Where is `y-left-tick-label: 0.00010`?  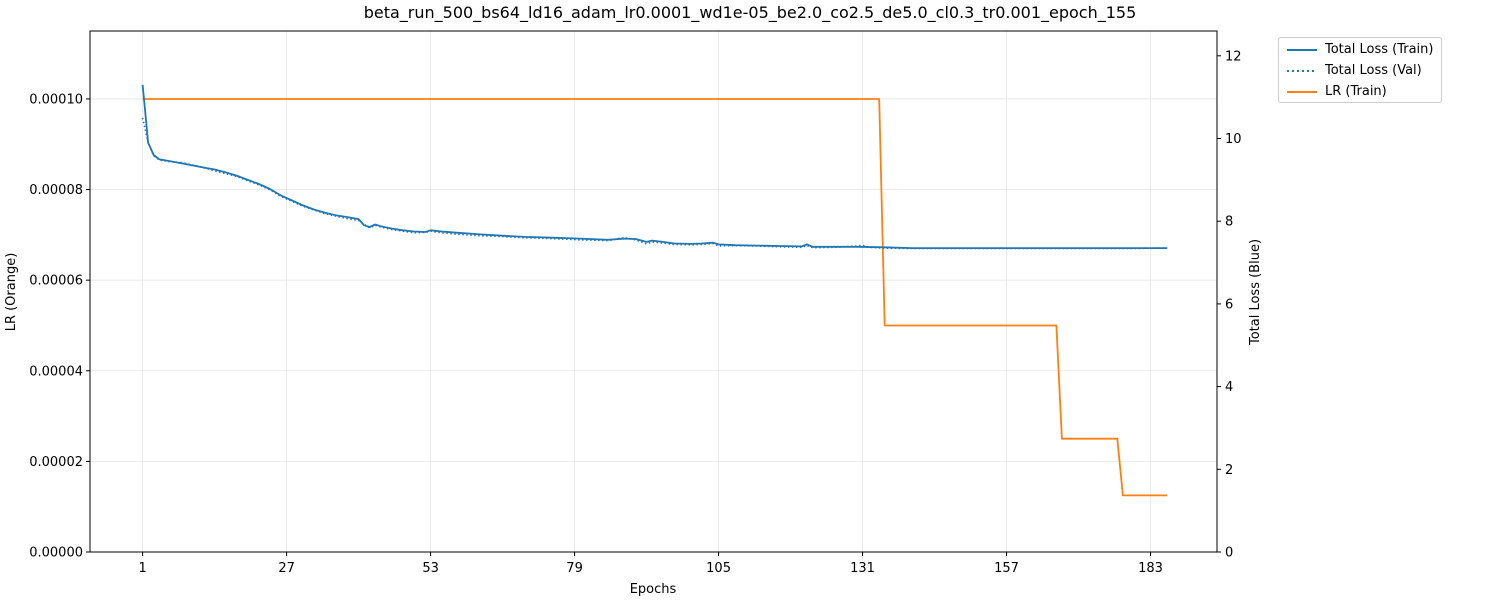
y-left-tick-label: 0.00010 is located at coordinates (56, 99).